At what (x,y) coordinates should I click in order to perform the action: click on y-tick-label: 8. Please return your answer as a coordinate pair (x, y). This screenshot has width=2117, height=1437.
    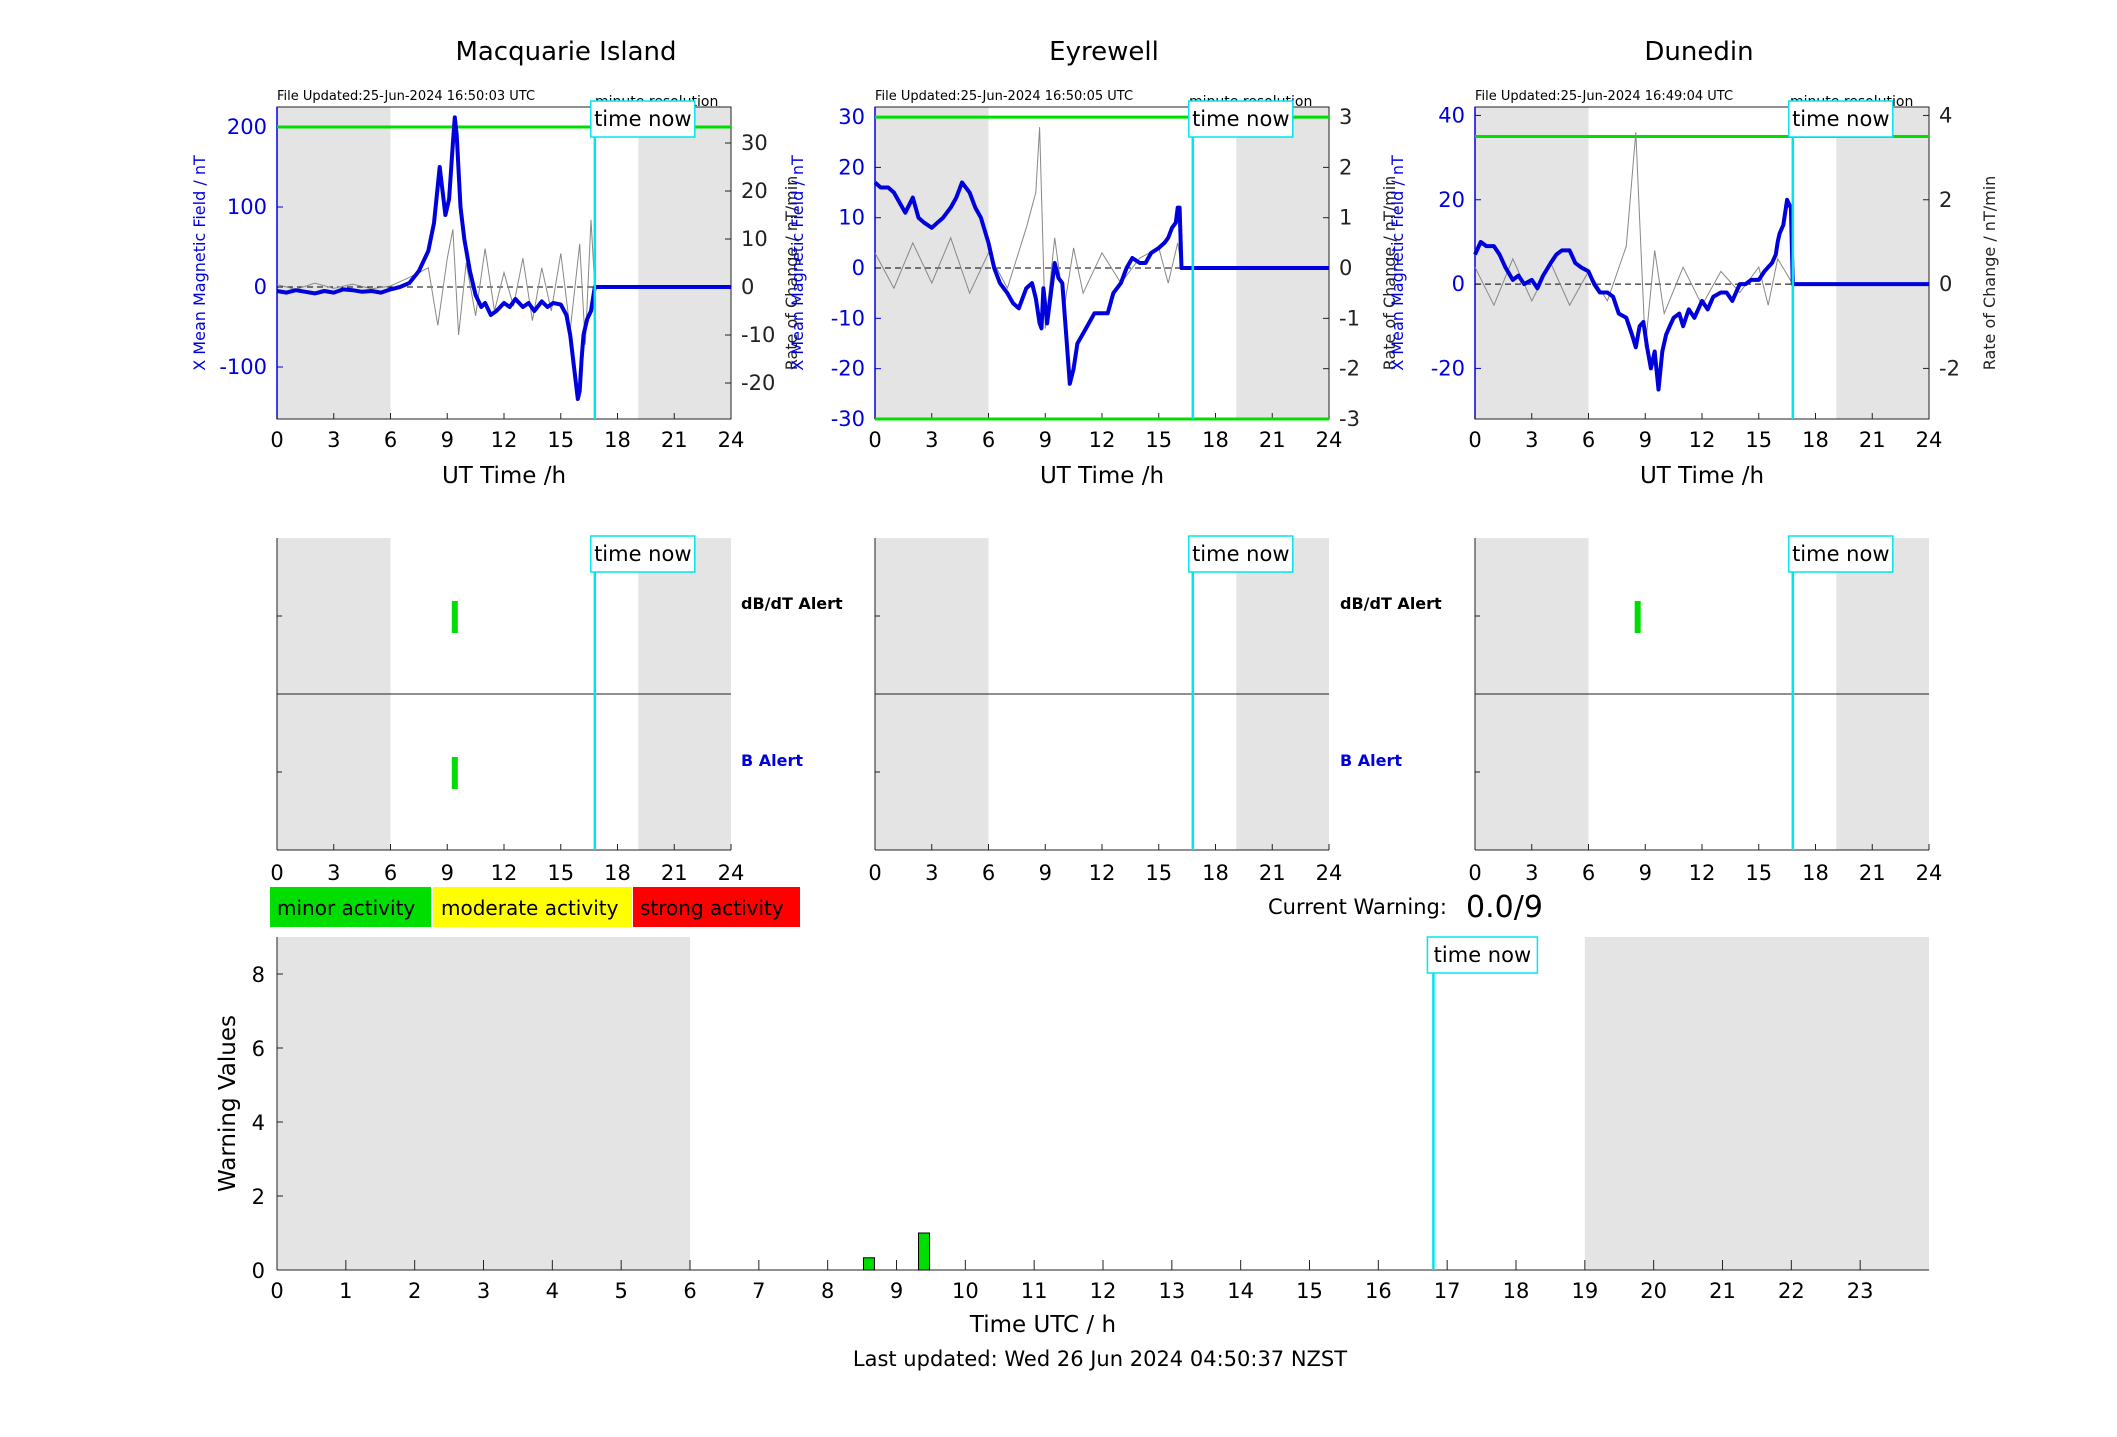
    Looking at the image, I should click on (258, 975).